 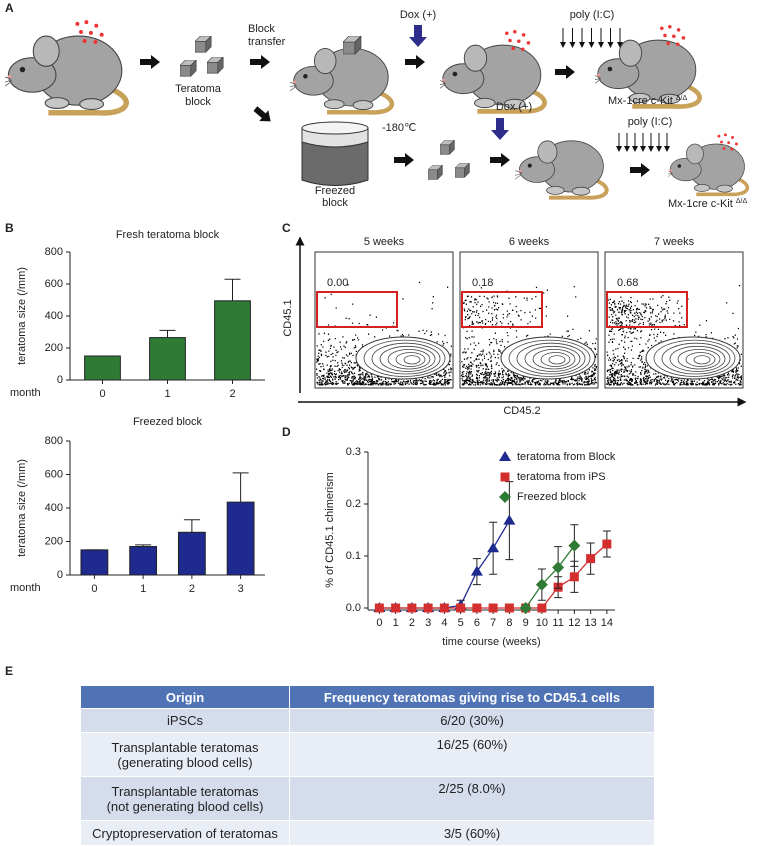 I want to click on label: Freezed, so click(x=335, y=191).